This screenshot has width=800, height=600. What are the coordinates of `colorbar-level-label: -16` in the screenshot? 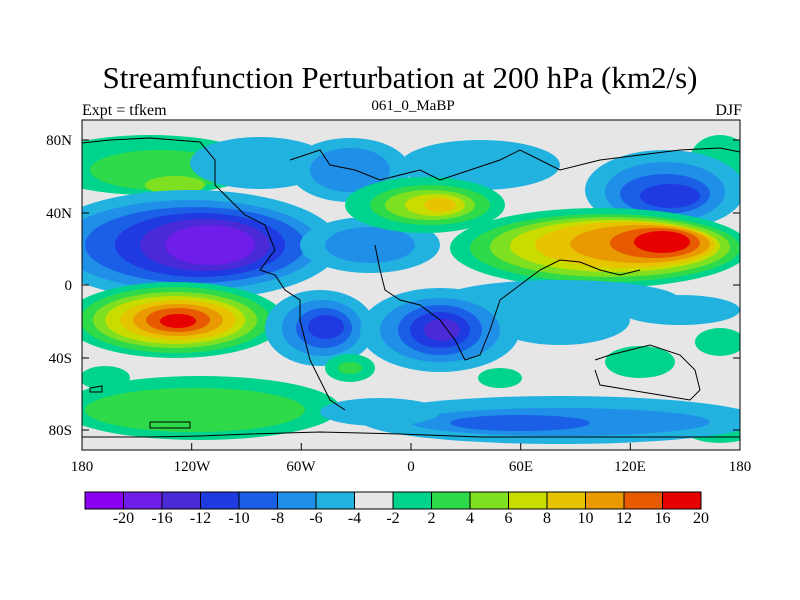 It's located at (162, 518).